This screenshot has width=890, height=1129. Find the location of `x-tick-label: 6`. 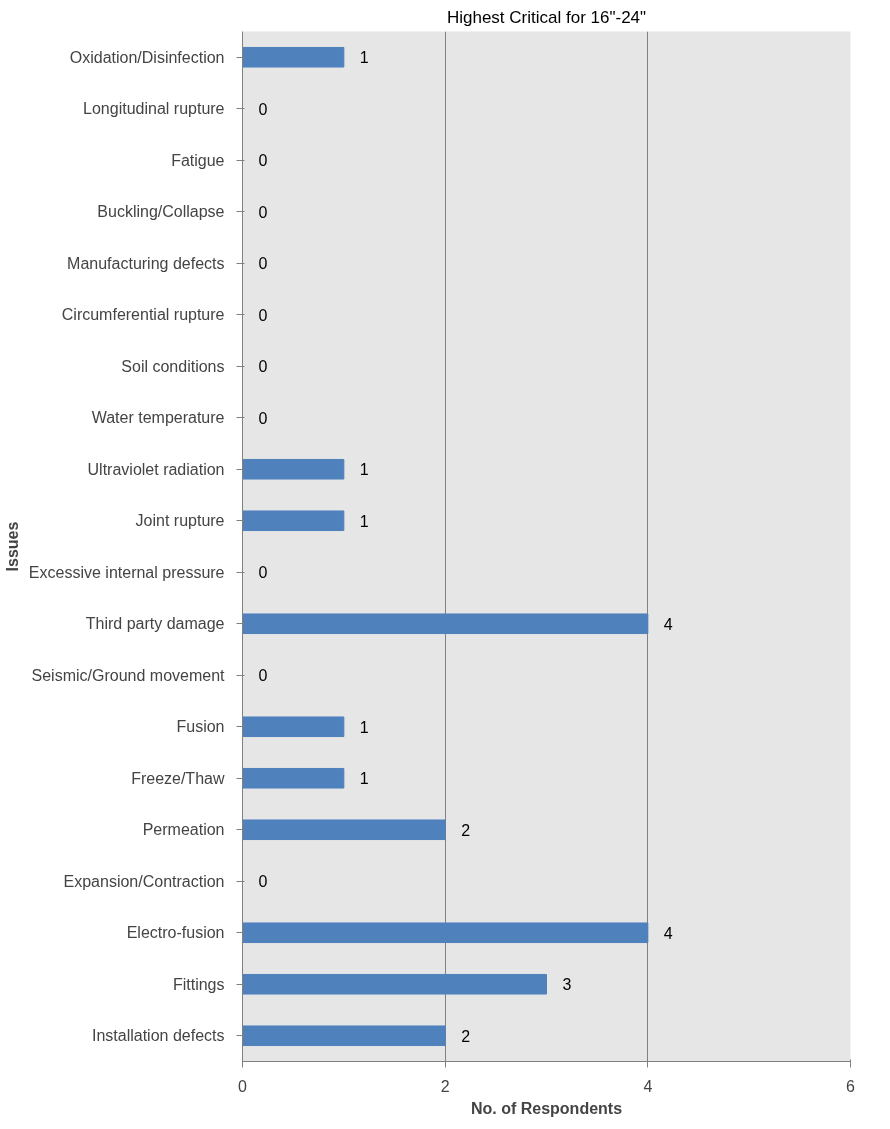

x-tick-label: 6 is located at coordinates (851, 1086).